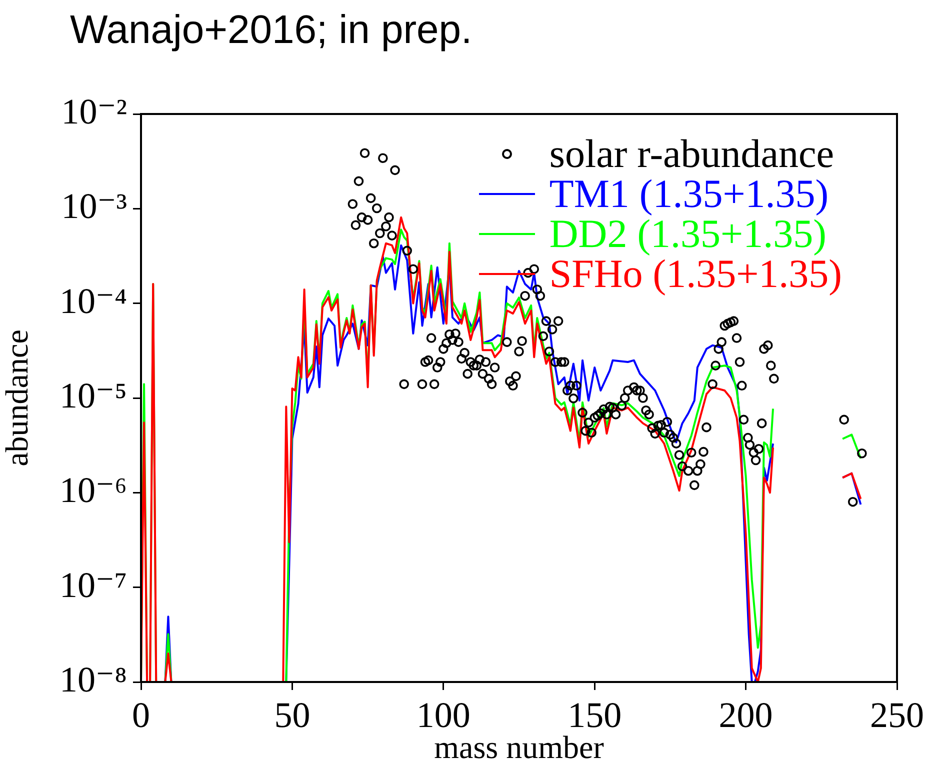 The width and height of the screenshot is (930, 769). What do you see at coordinates (93, 584) in the screenshot?
I see `y-tick-label: 10⁻⁷` at bounding box center [93, 584].